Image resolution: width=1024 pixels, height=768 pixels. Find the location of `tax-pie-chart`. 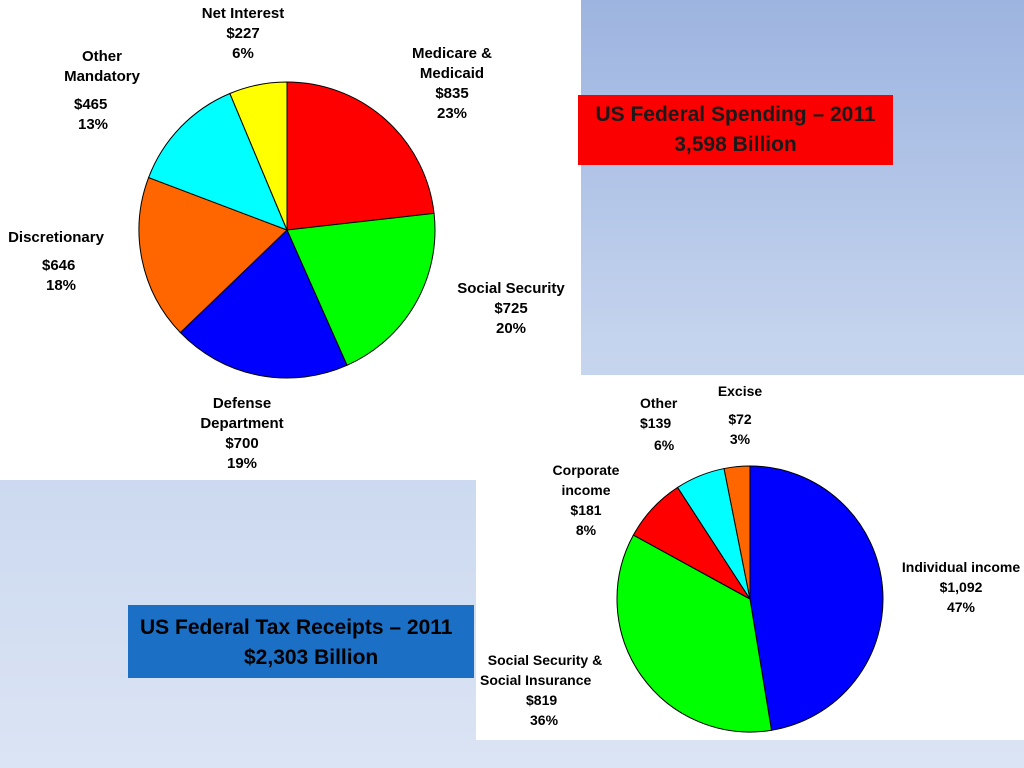

tax-pie-chart is located at coordinates (750, 599).